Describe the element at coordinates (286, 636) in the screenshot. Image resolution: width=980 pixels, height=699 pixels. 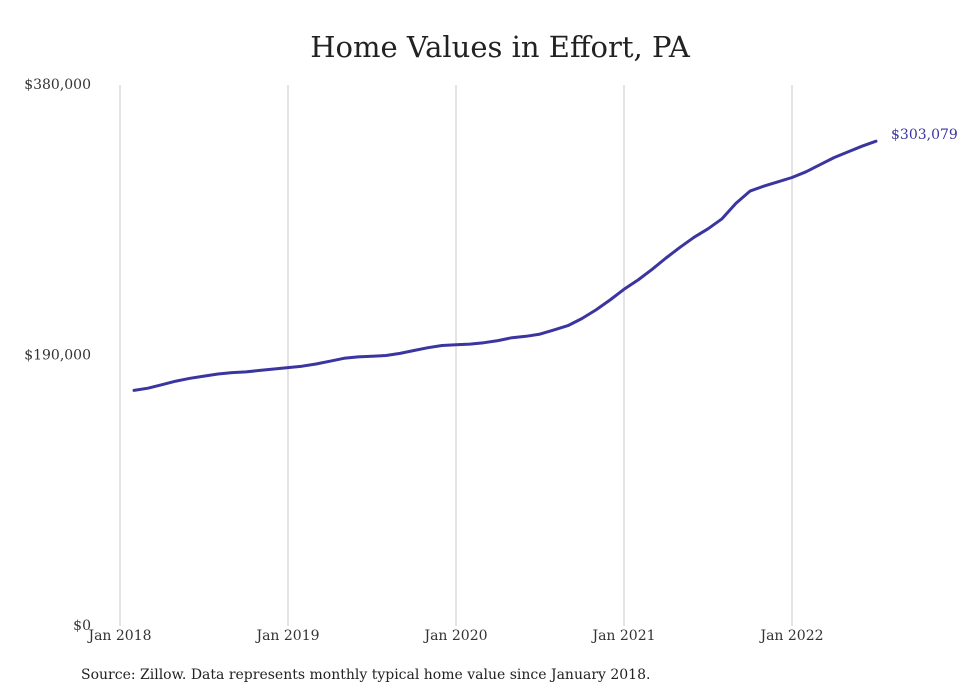
I see `x-tick-label: Jan 2019` at that location.